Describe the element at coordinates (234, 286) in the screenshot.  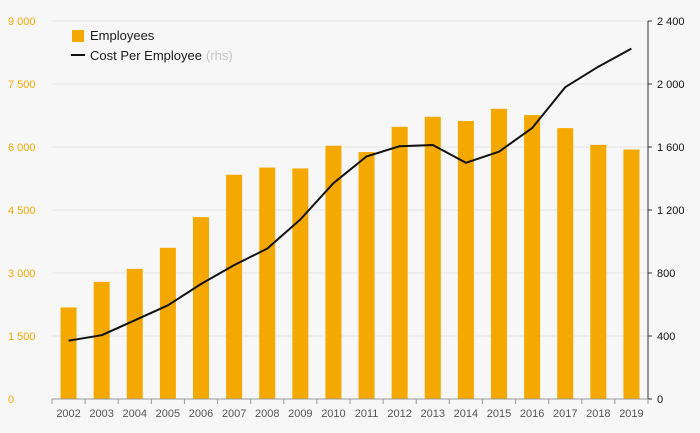
I see `bar-2007` at that location.